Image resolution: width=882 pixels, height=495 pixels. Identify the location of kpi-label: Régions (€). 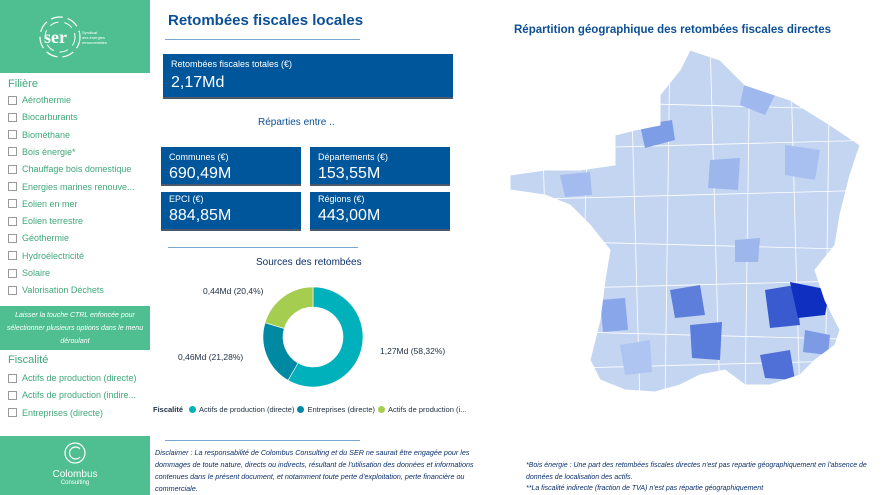
(341, 199).